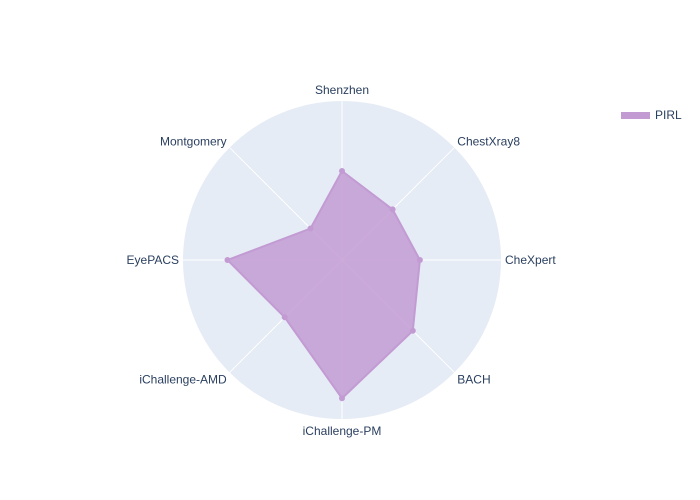 The width and height of the screenshot is (700, 500). Describe the element at coordinates (651, 115) in the screenshot. I see `legend: PIRL` at that location.